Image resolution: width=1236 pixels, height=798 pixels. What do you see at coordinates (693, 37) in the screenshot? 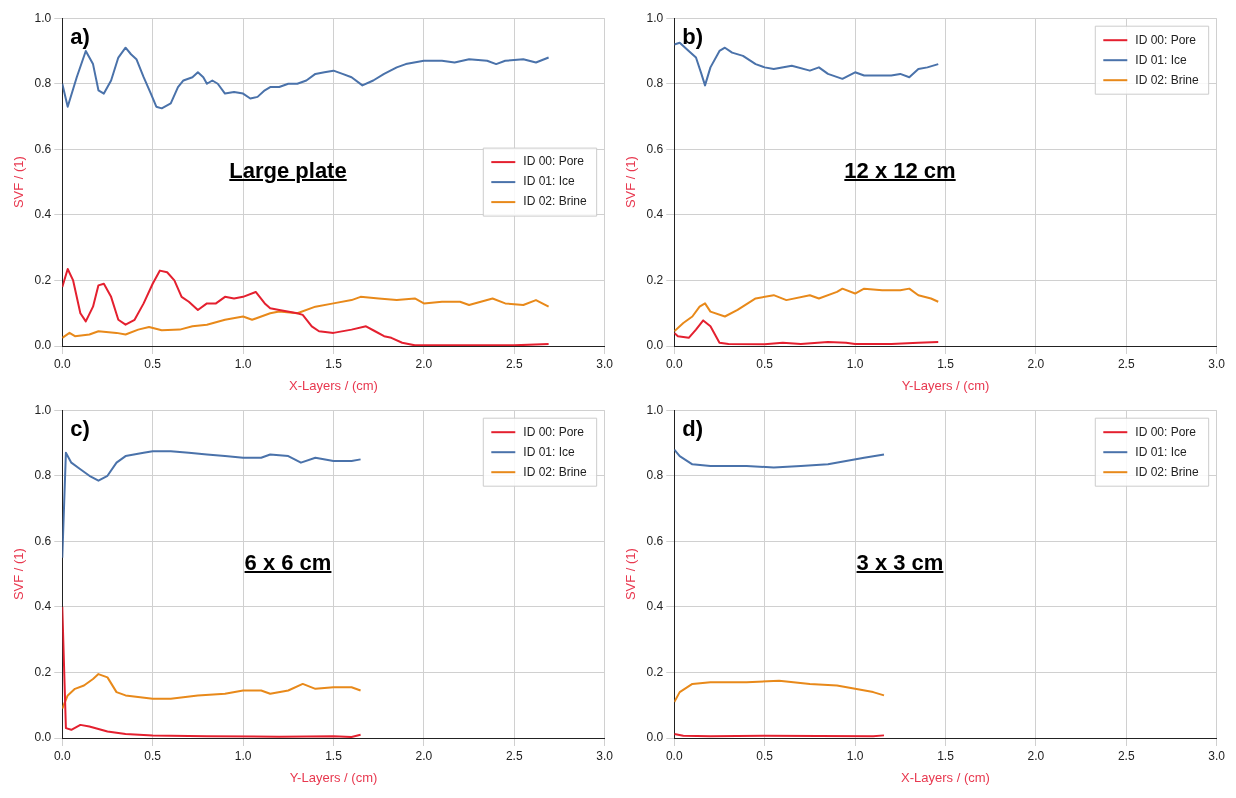
I see `annotation: b)` at bounding box center [693, 37].